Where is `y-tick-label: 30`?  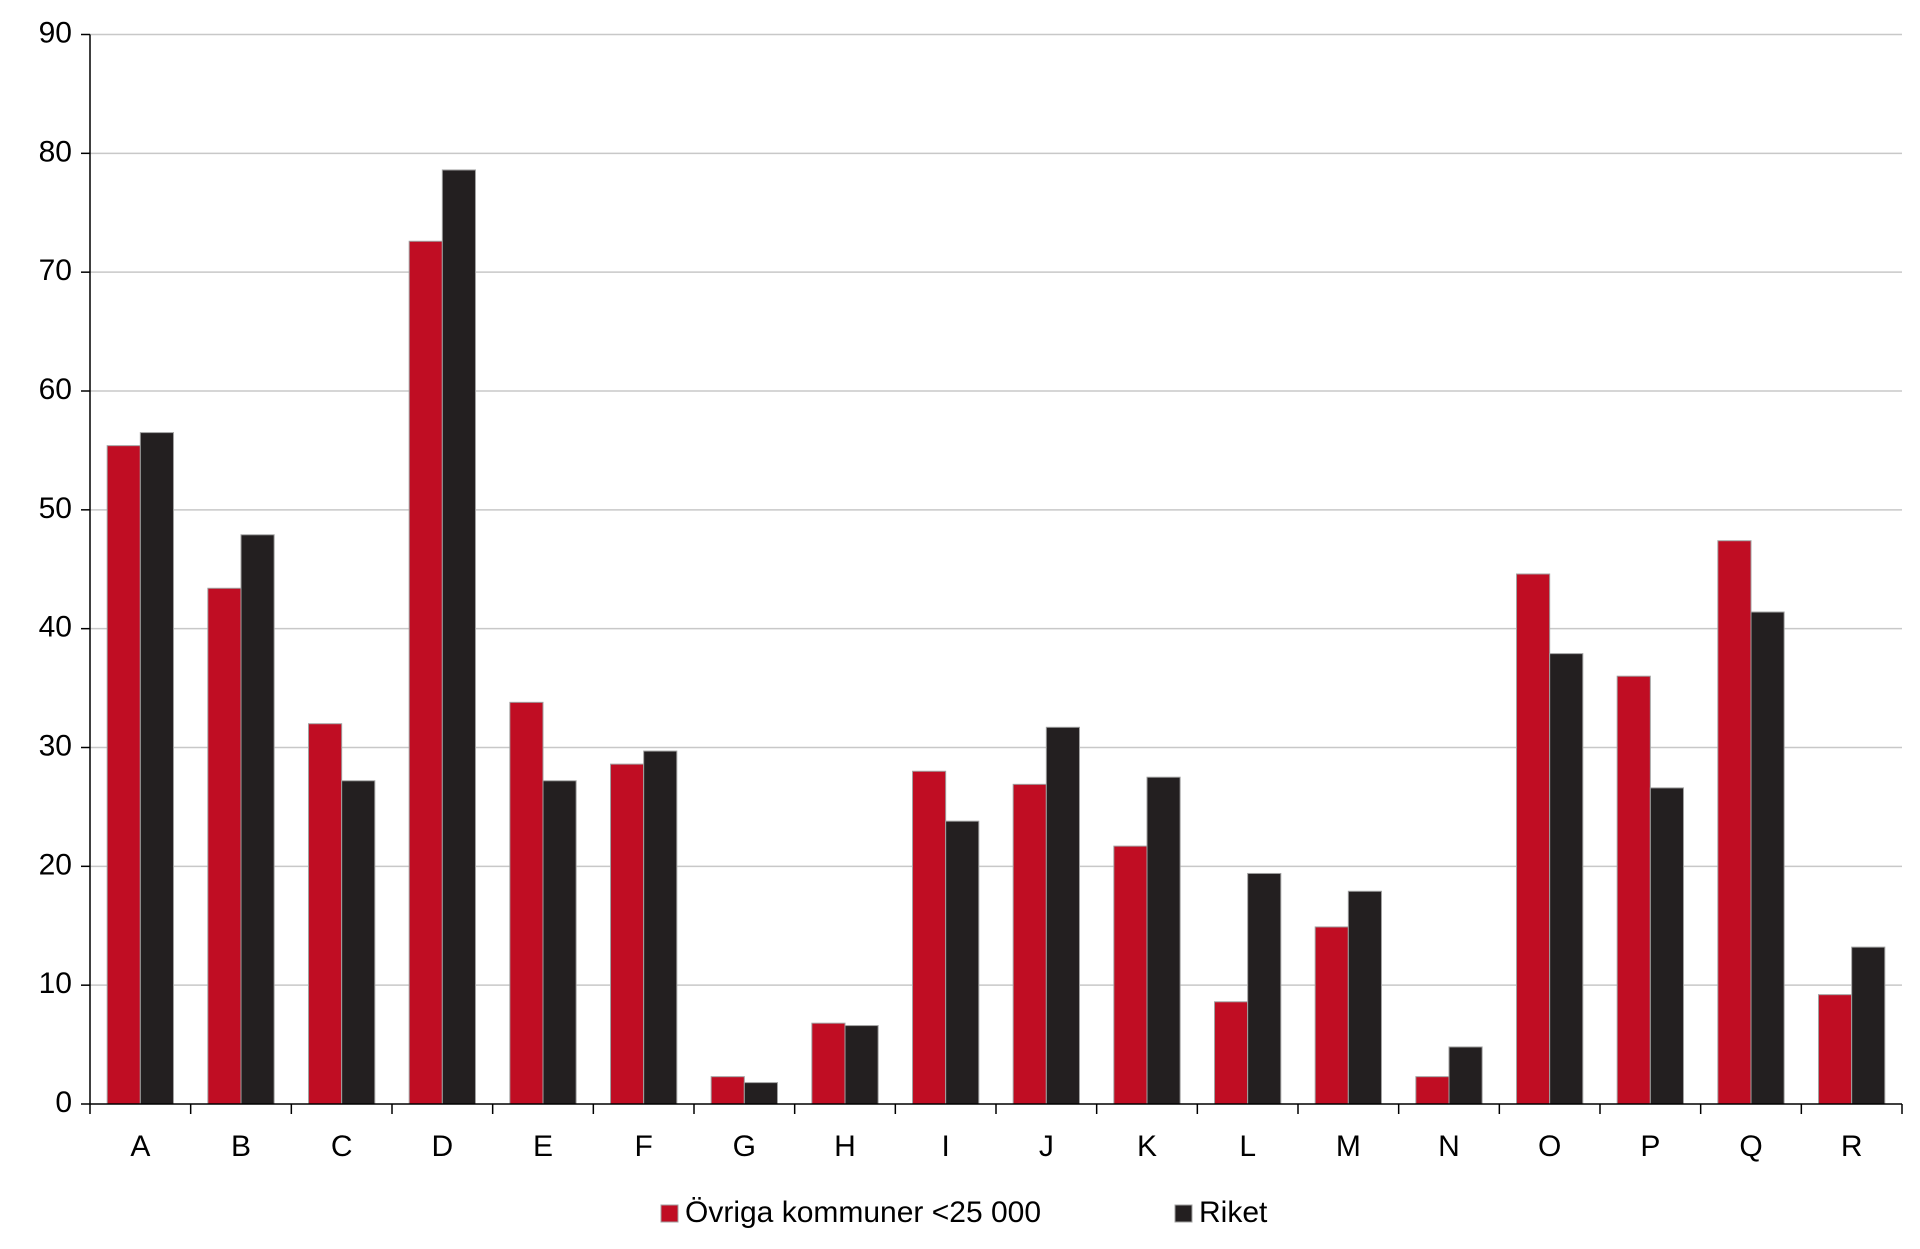 y-tick-label: 30 is located at coordinates (55, 745).